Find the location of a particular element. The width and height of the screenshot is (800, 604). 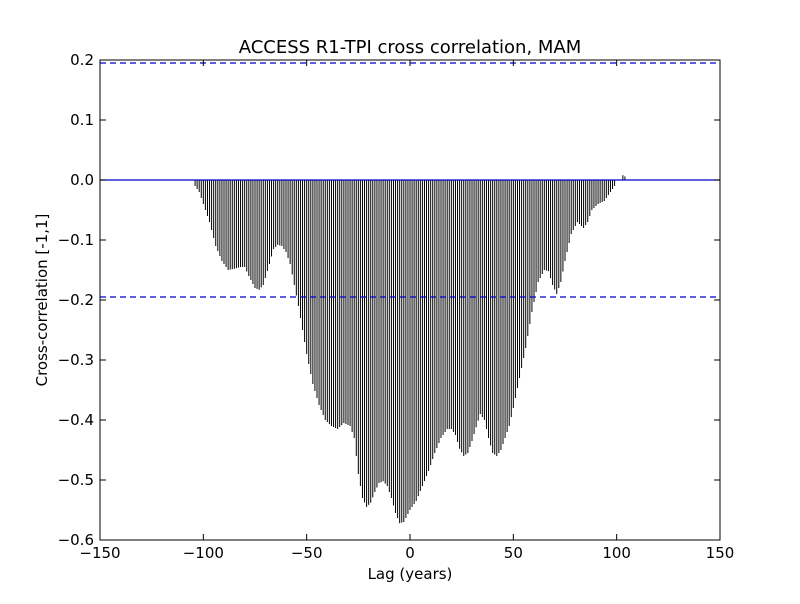

x-tick-label: −50 is located at coordinates (307, 553).